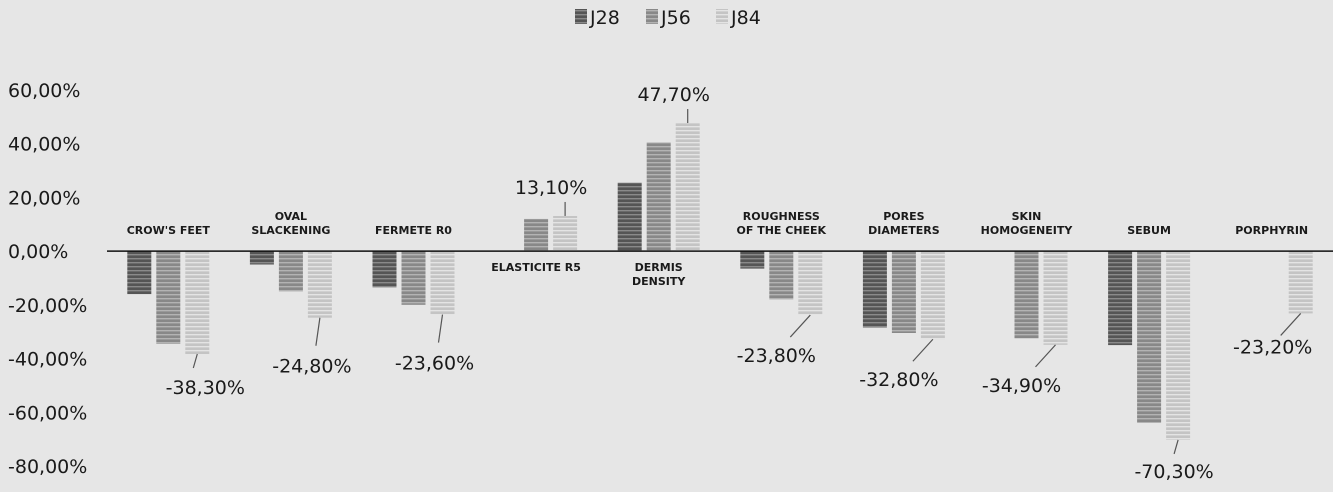  I want to click on data-label-item: -34,90%, so click(1021, 370).